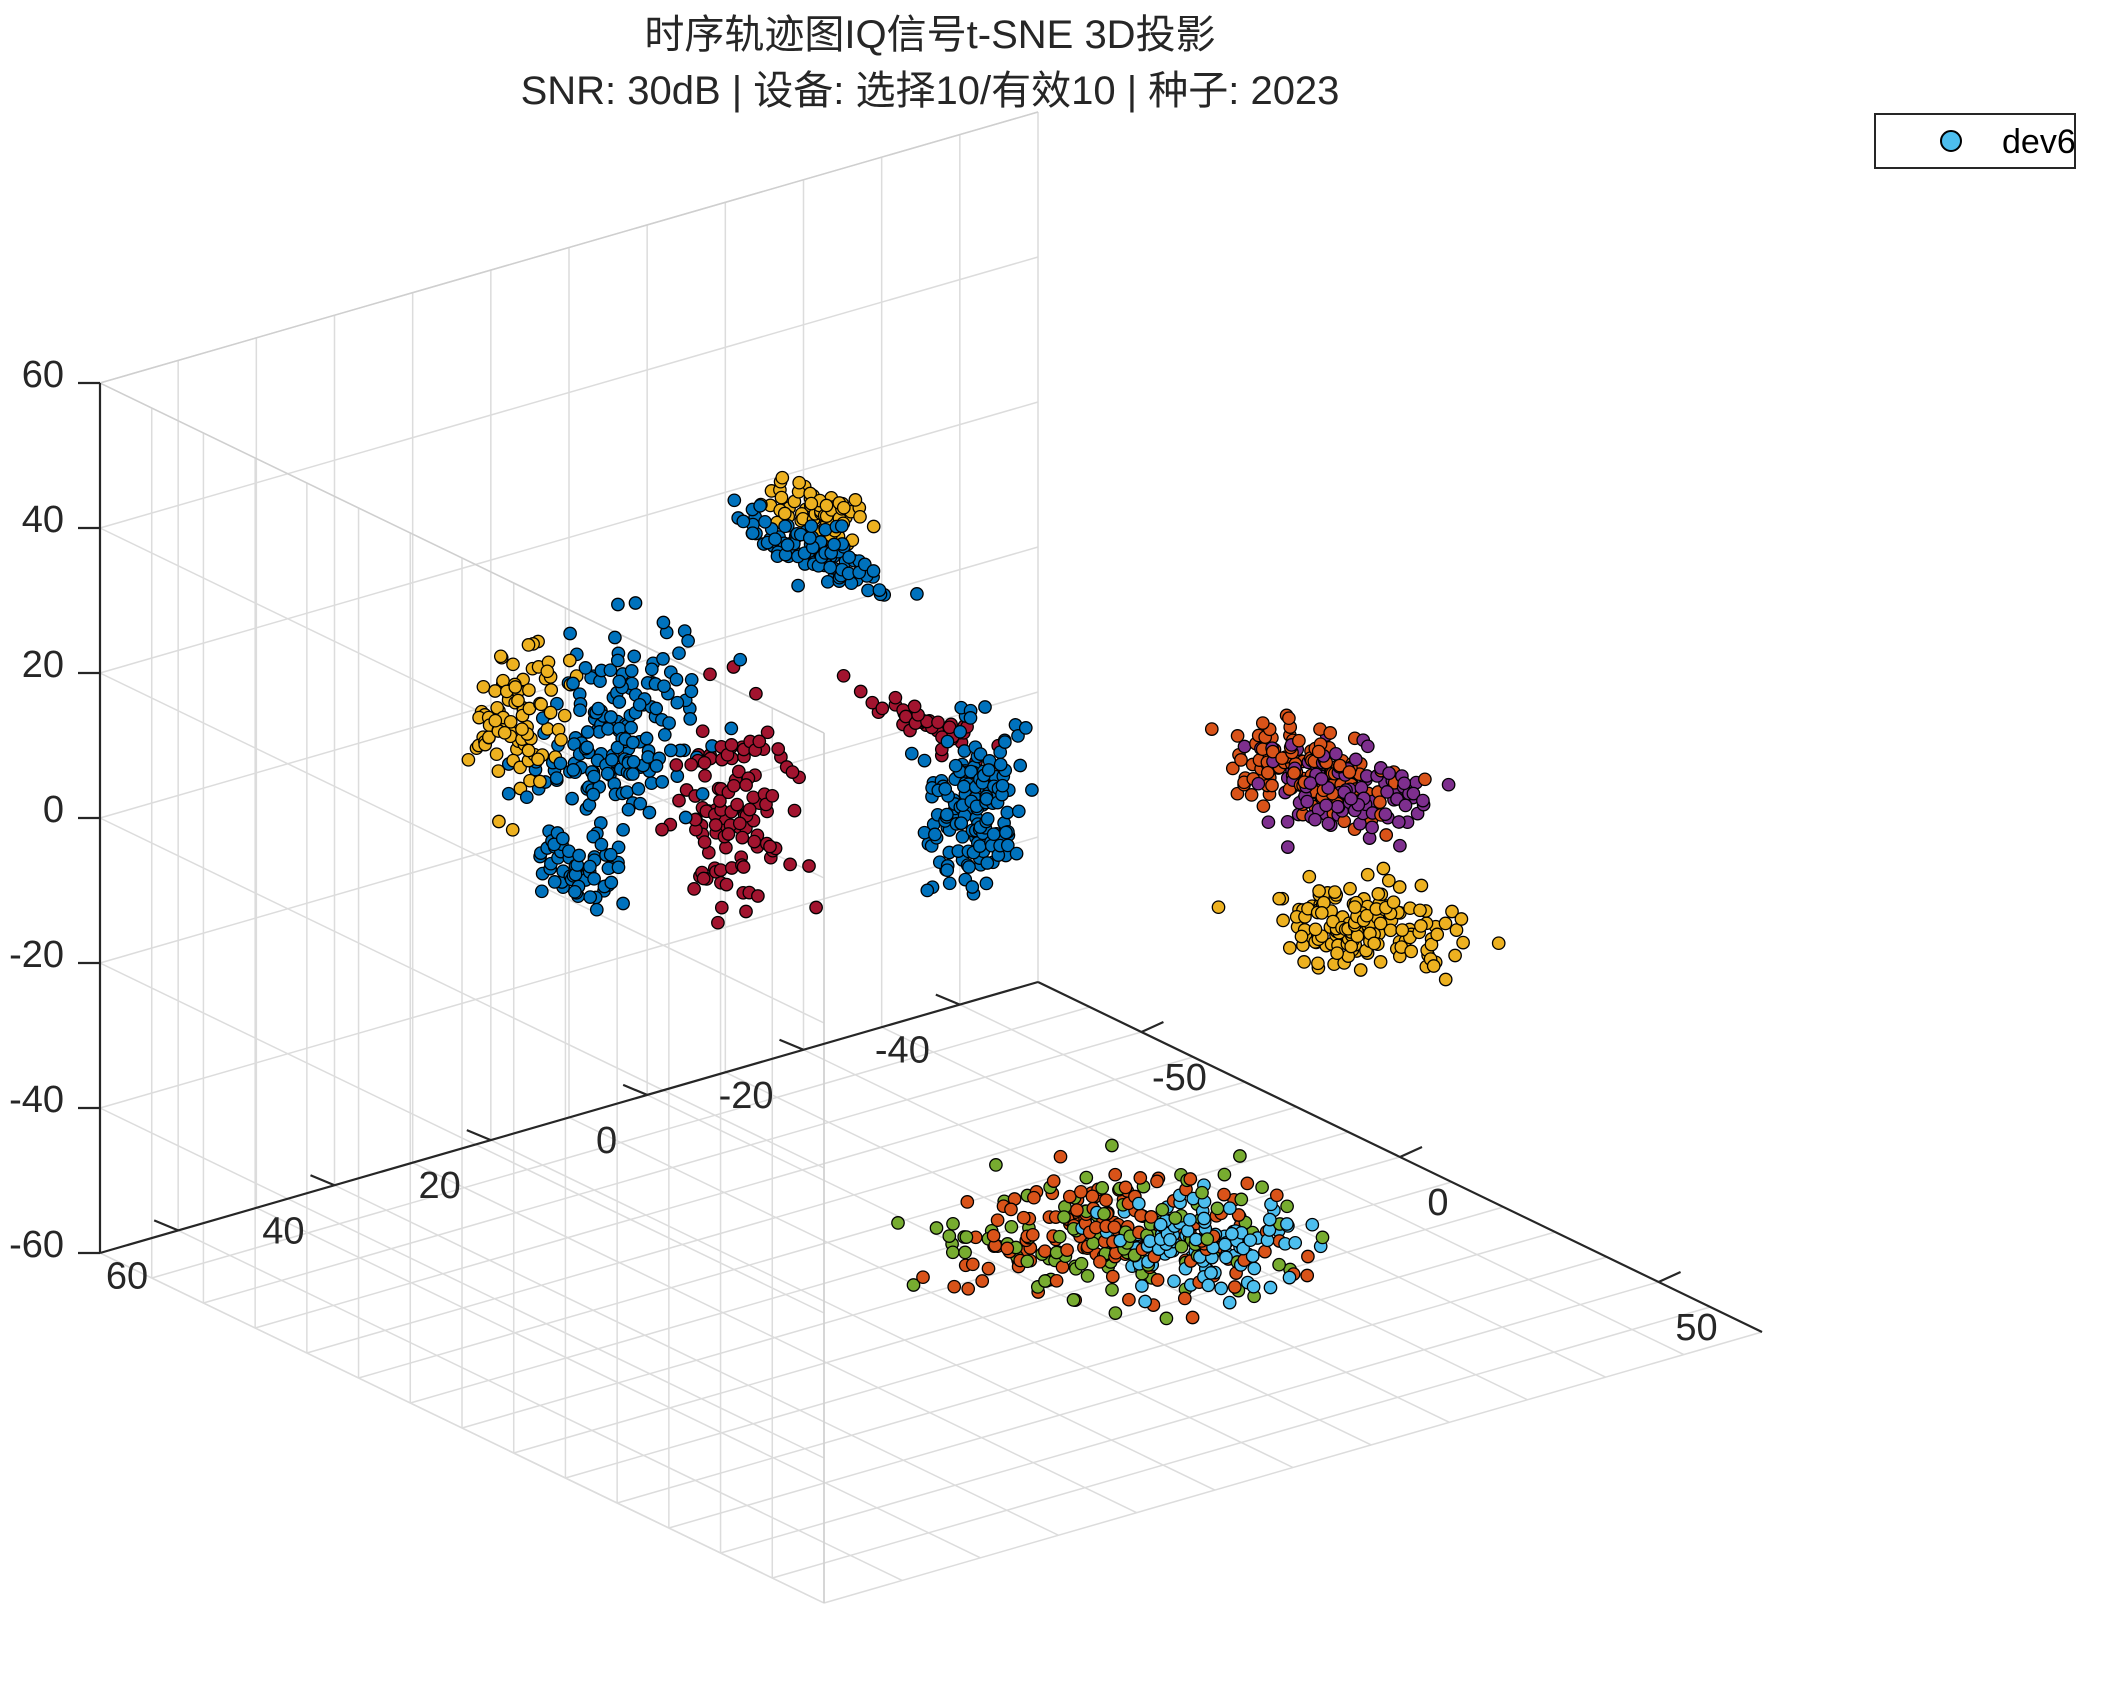 The image size is (2120, 1705). Describe the element at coordinates (569, 247) in the screenshot. I see `box-edge` at that location.